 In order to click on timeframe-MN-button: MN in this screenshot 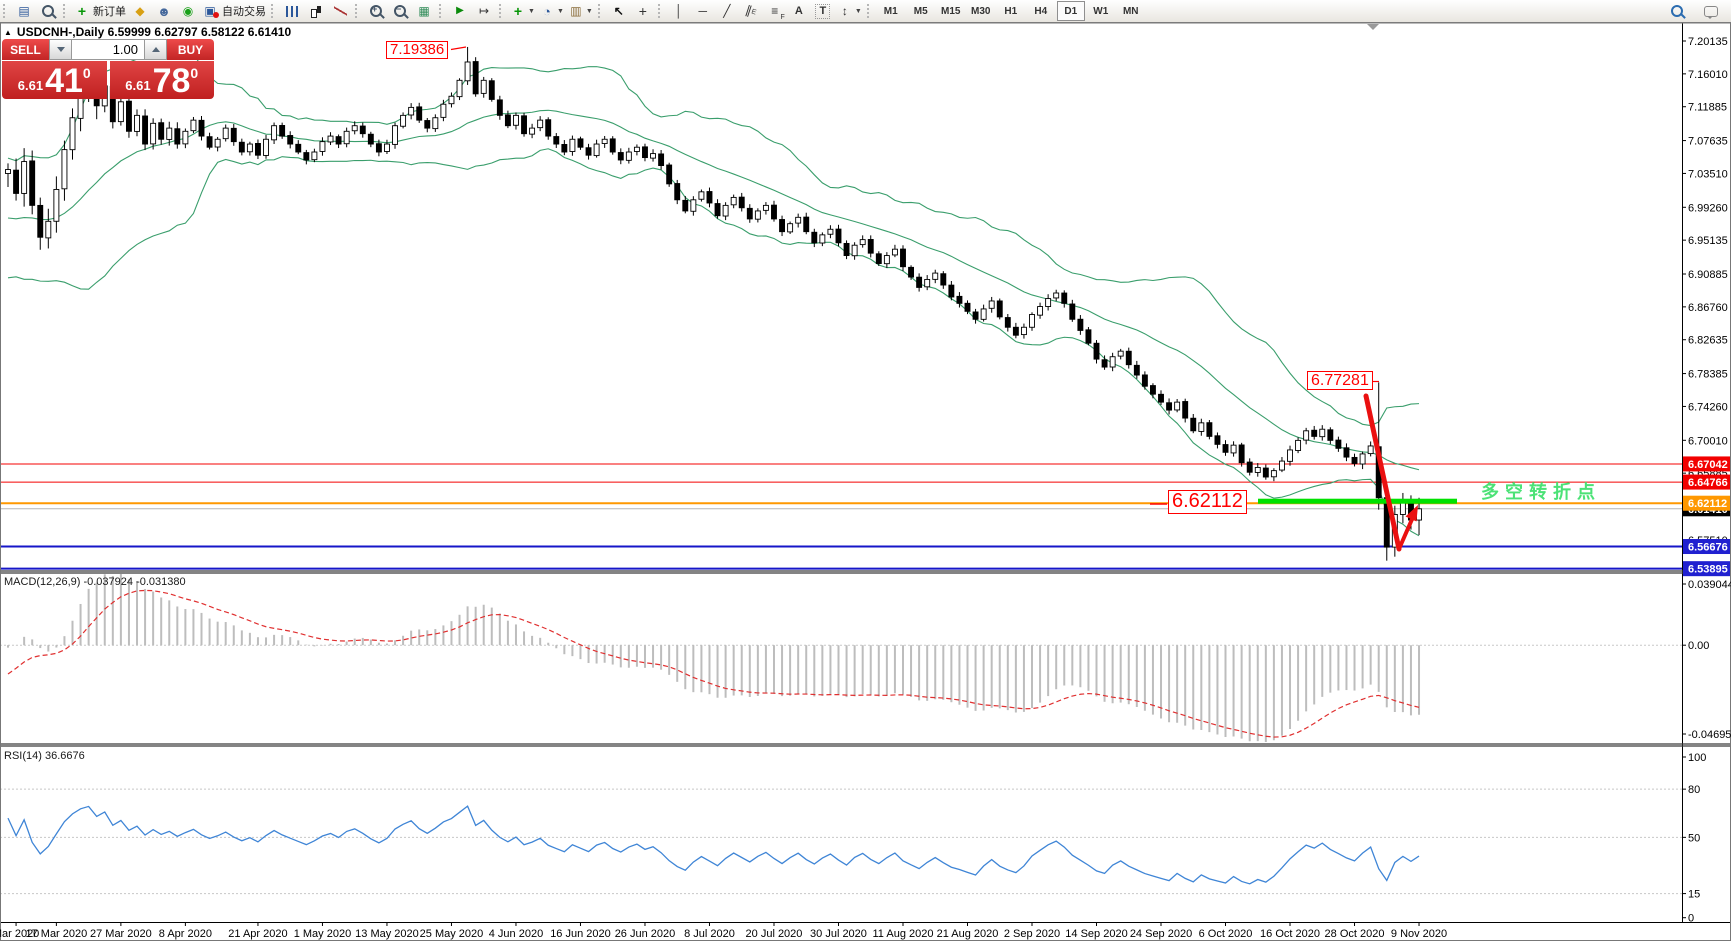, I will do `click(1130, 11)`.